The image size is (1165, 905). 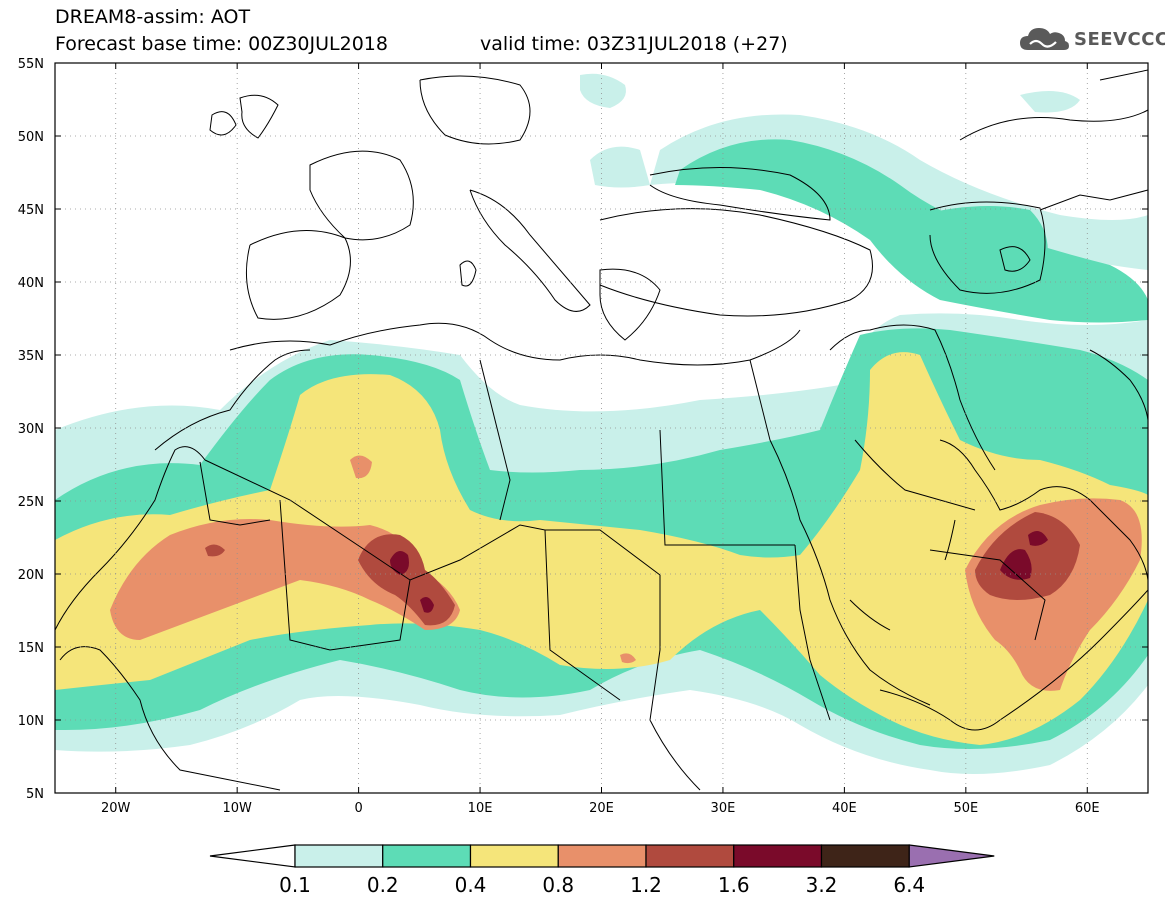 I want to click on colorbar-label: 0.8, so click(x=558, y=885).